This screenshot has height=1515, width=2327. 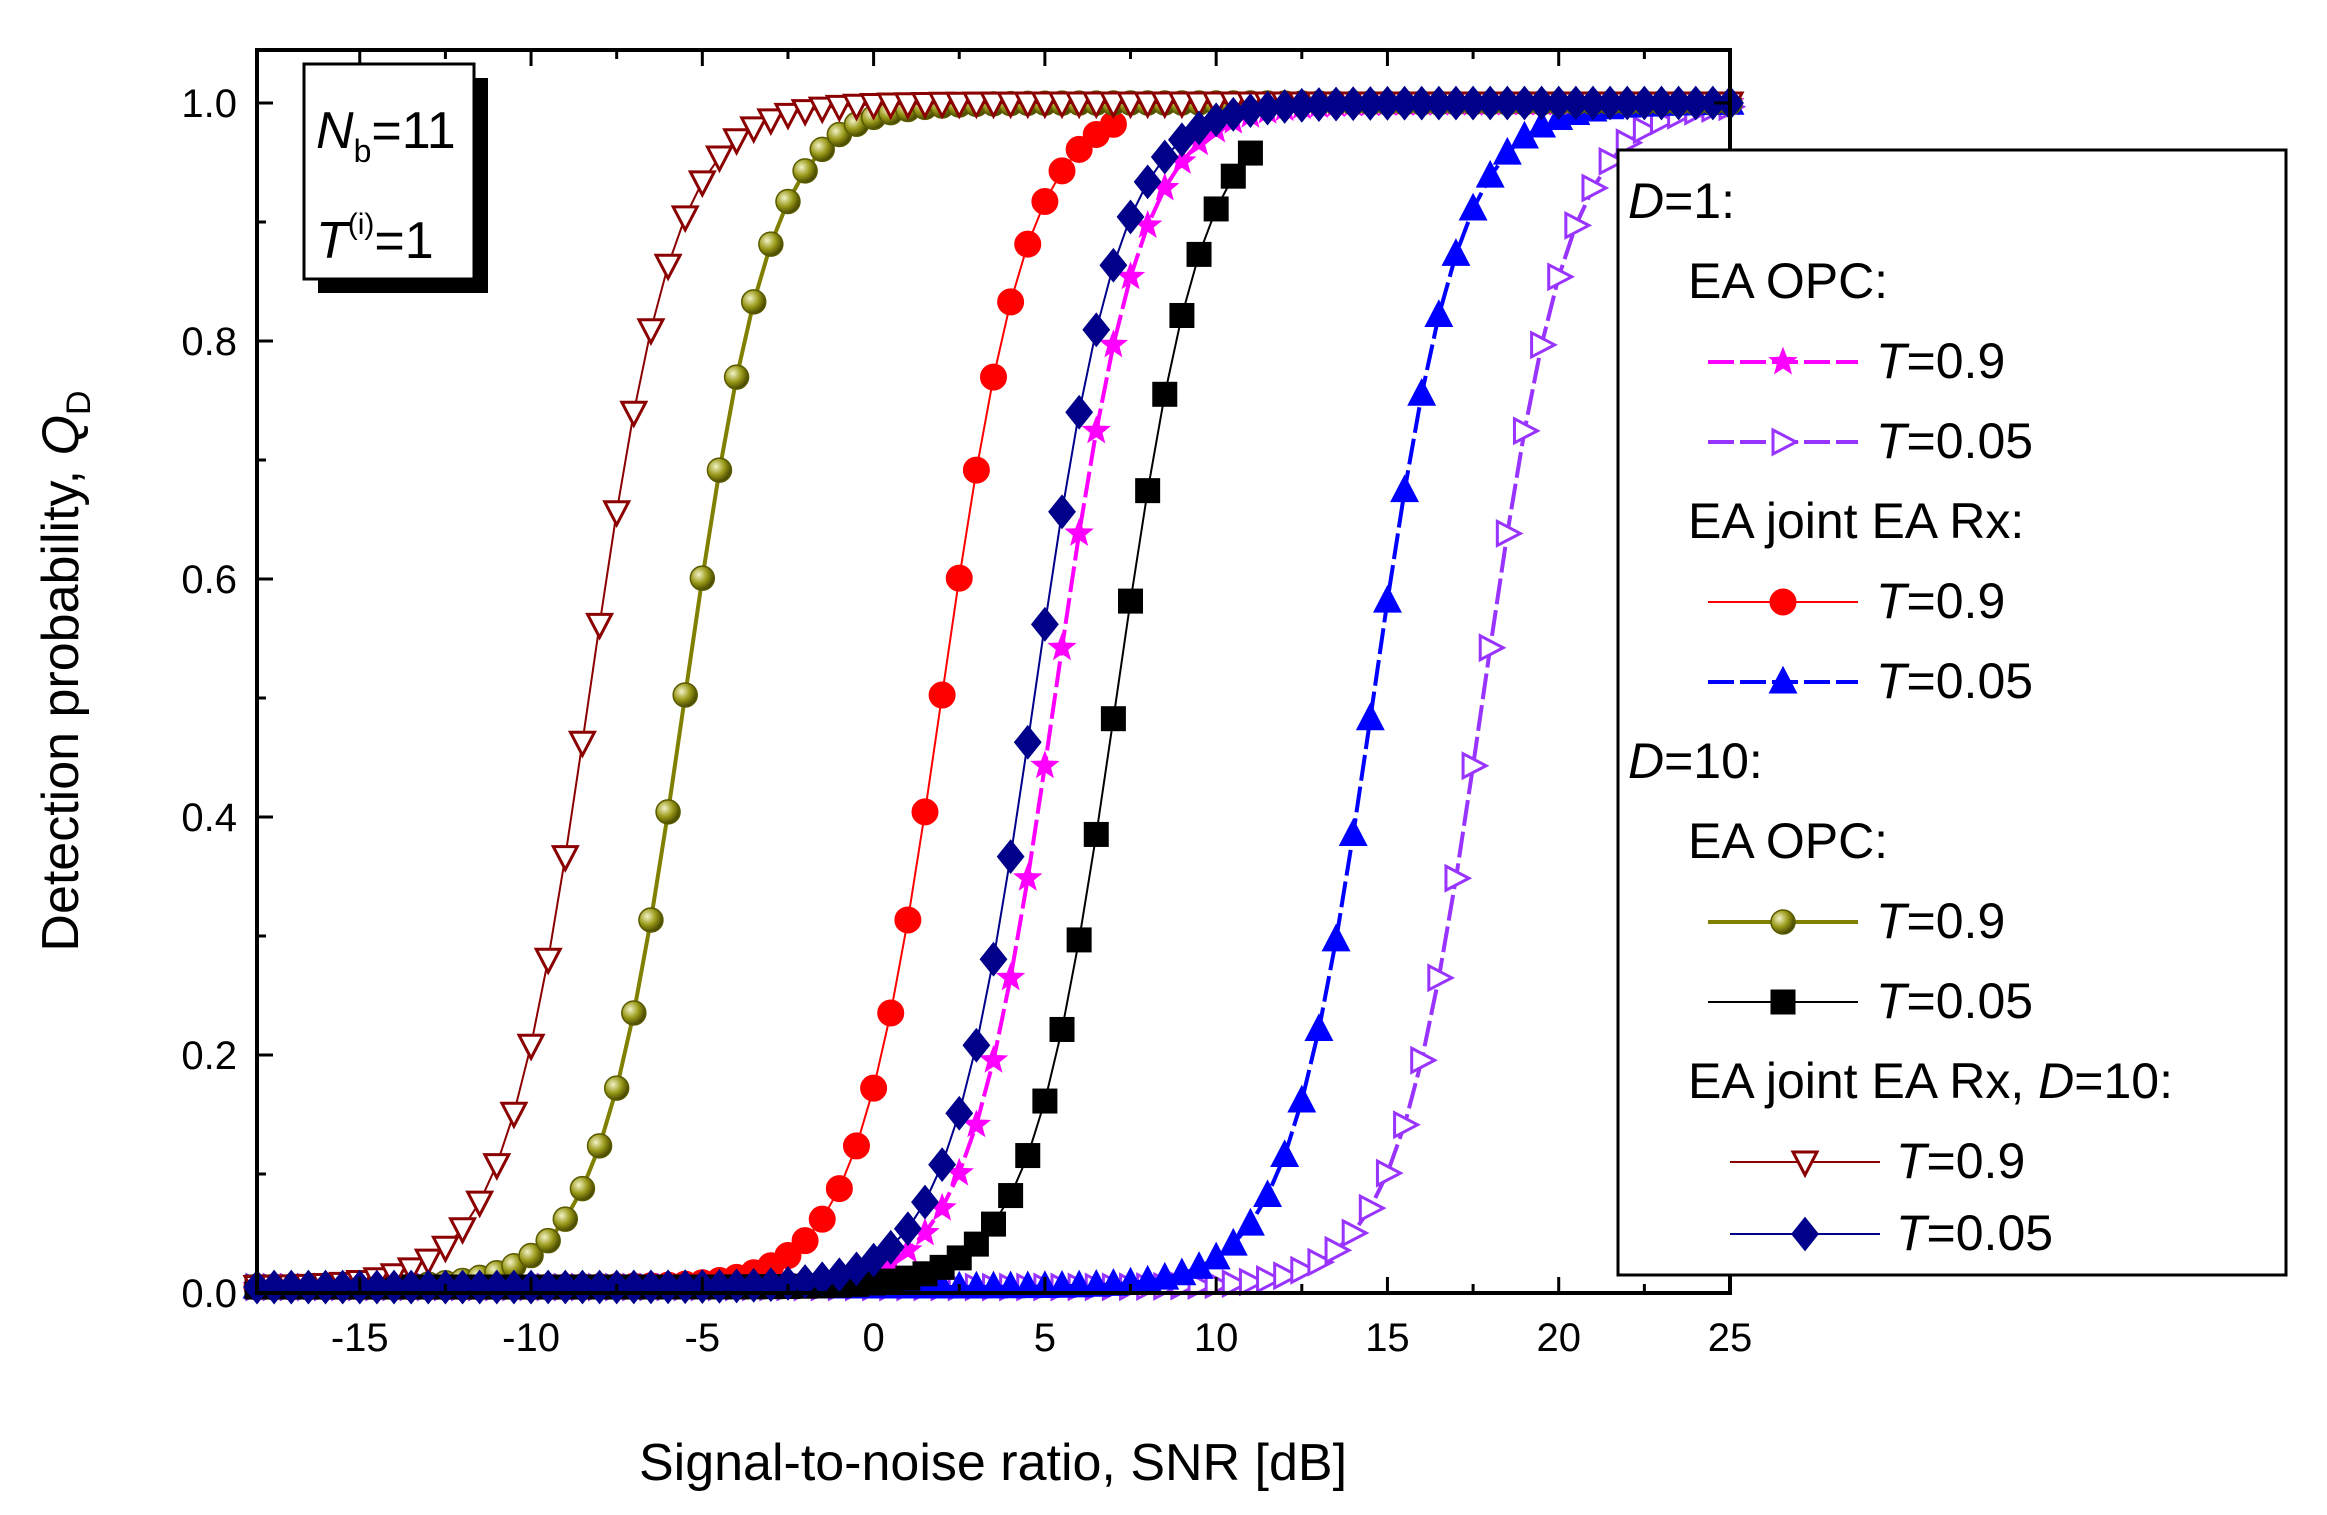 I want to click on legend-entry-3: T=0.9, so click(x=1856, y=601).